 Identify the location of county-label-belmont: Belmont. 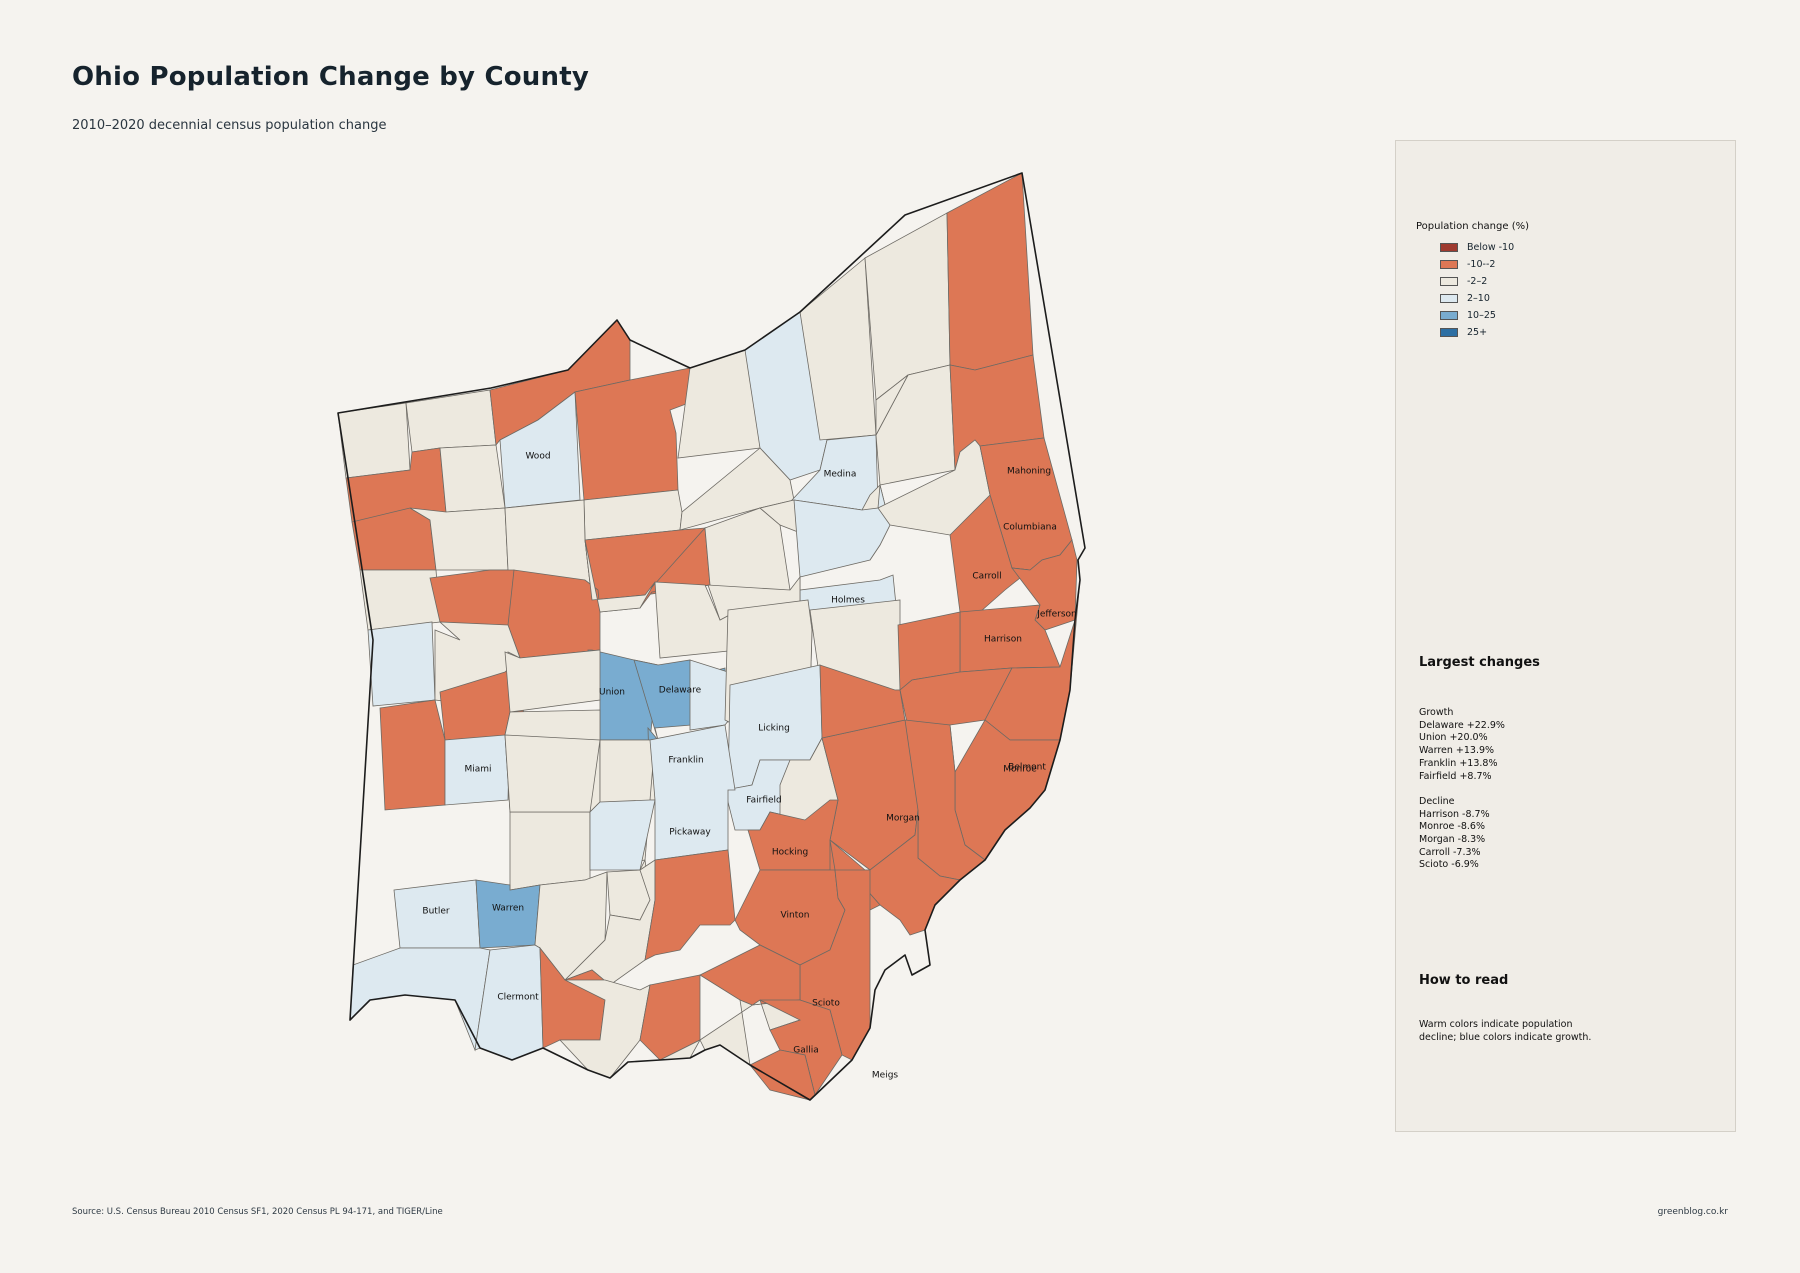
(1027, 768).